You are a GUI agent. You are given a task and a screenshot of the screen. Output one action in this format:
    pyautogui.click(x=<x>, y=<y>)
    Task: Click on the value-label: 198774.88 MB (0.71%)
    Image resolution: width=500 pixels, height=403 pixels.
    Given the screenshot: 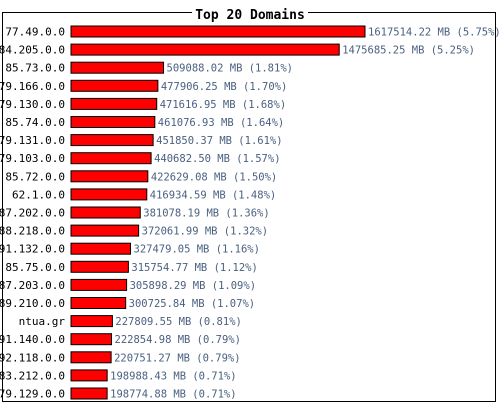 What is the action you would take?
    pyautogui.click(x=173, y=395)
    